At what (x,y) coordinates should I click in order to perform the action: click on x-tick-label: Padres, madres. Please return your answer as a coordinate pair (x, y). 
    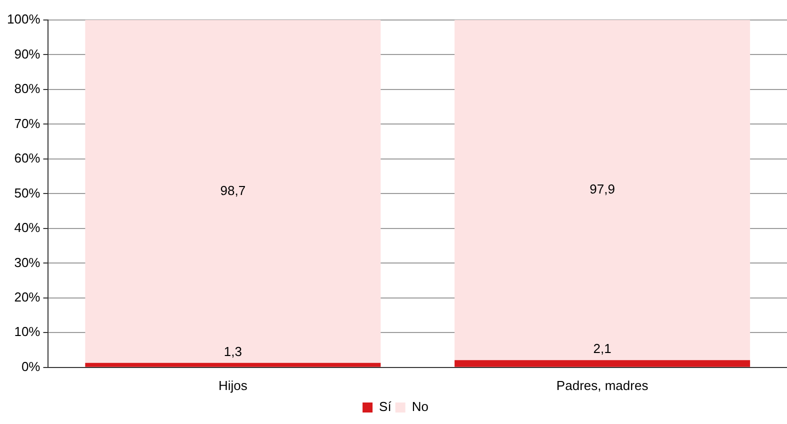
    Looking at the image, I should click on (602, 385).